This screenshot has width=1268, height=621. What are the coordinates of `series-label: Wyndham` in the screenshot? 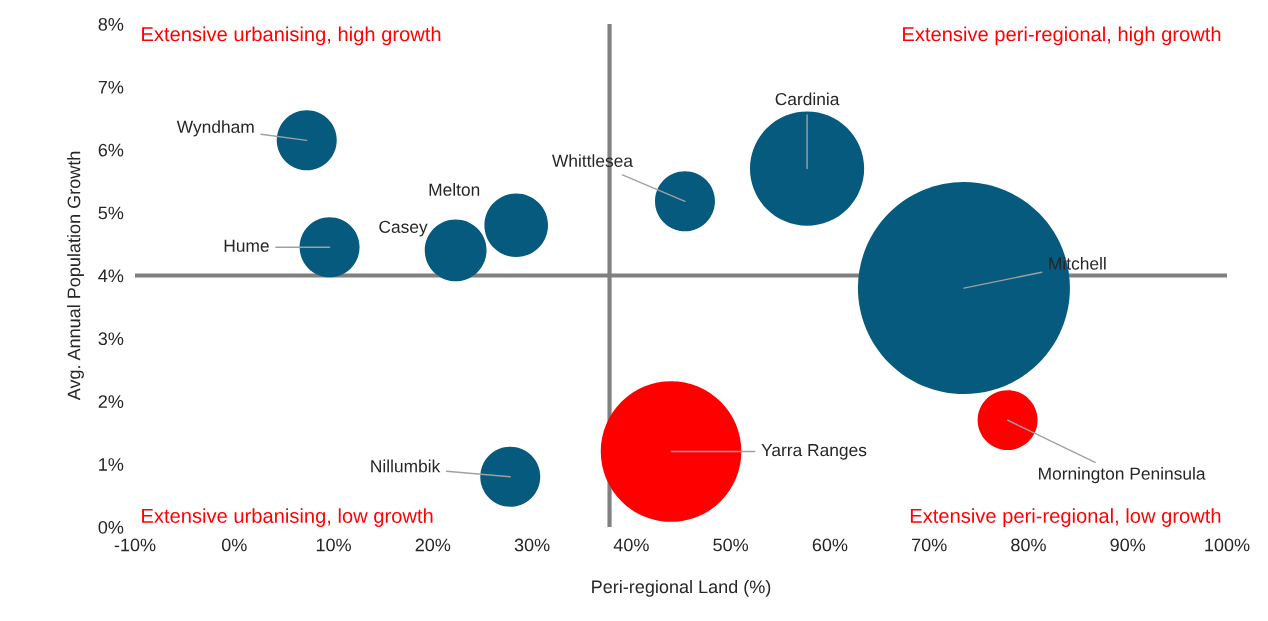 It's located at (215, 128).